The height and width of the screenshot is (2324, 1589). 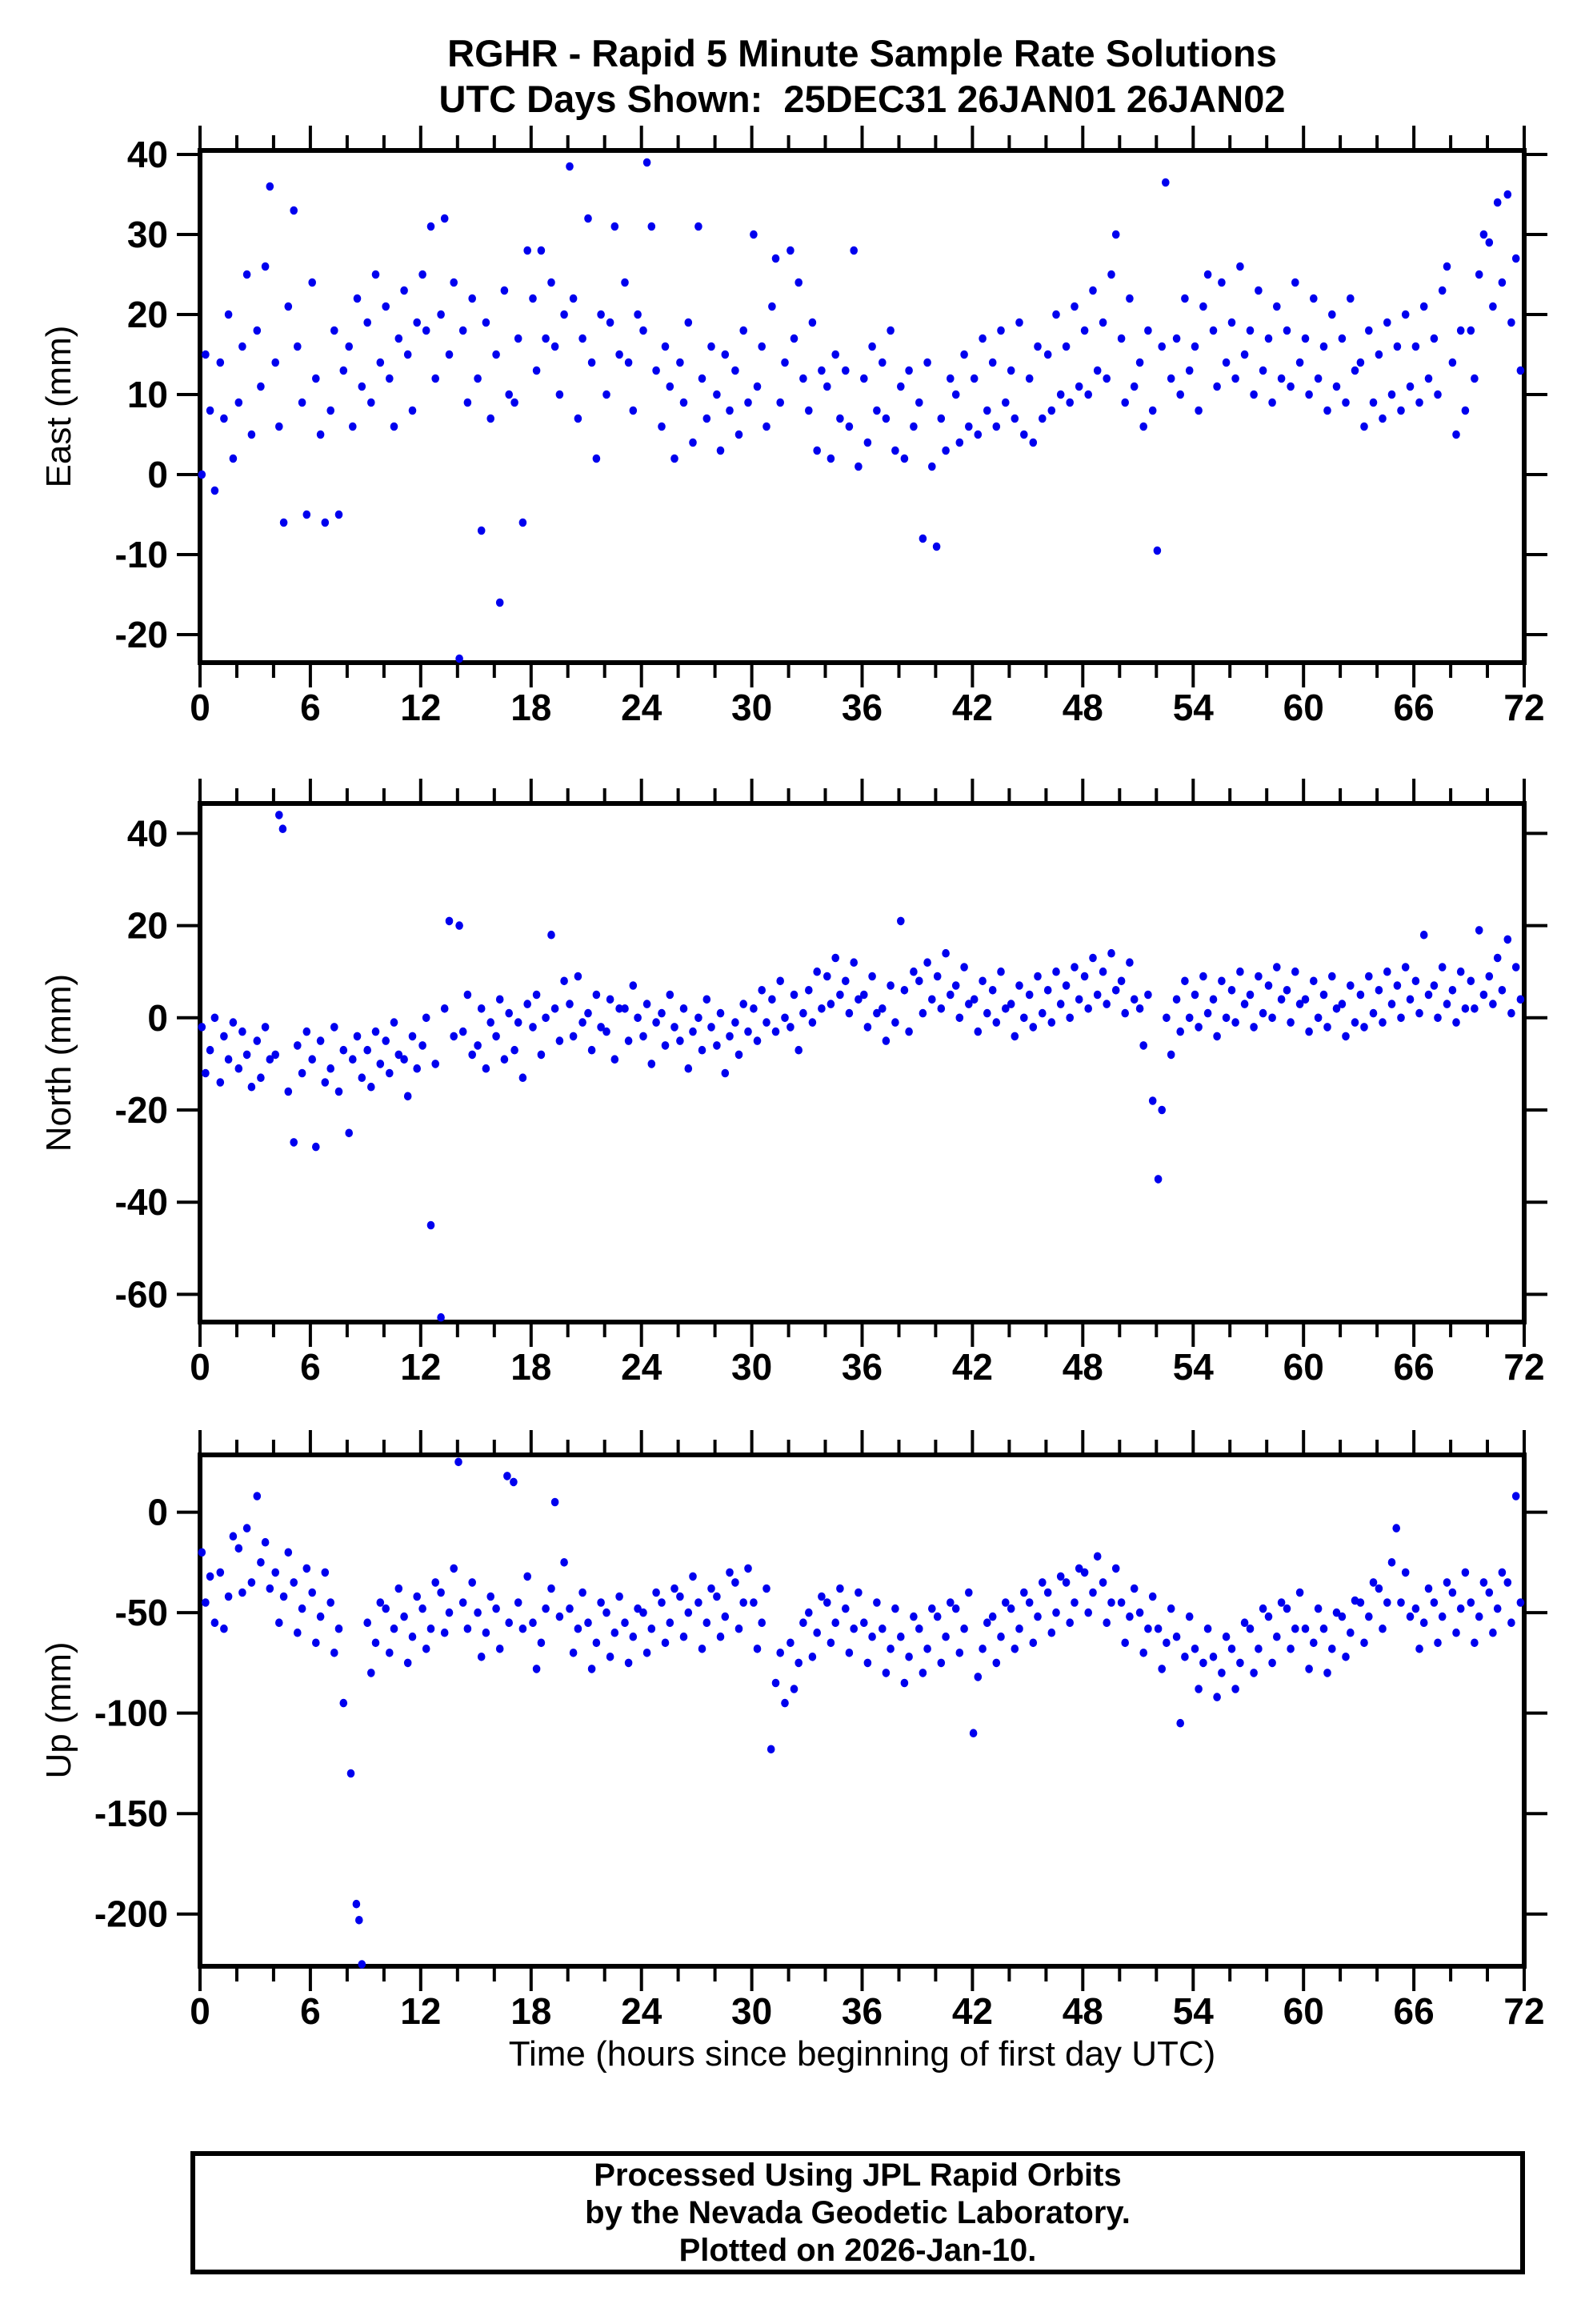 What do you see at coordinates (972, 1367) in the screenshot?
I see `x-tick-label: 42` at bounding box center [972, 1367].